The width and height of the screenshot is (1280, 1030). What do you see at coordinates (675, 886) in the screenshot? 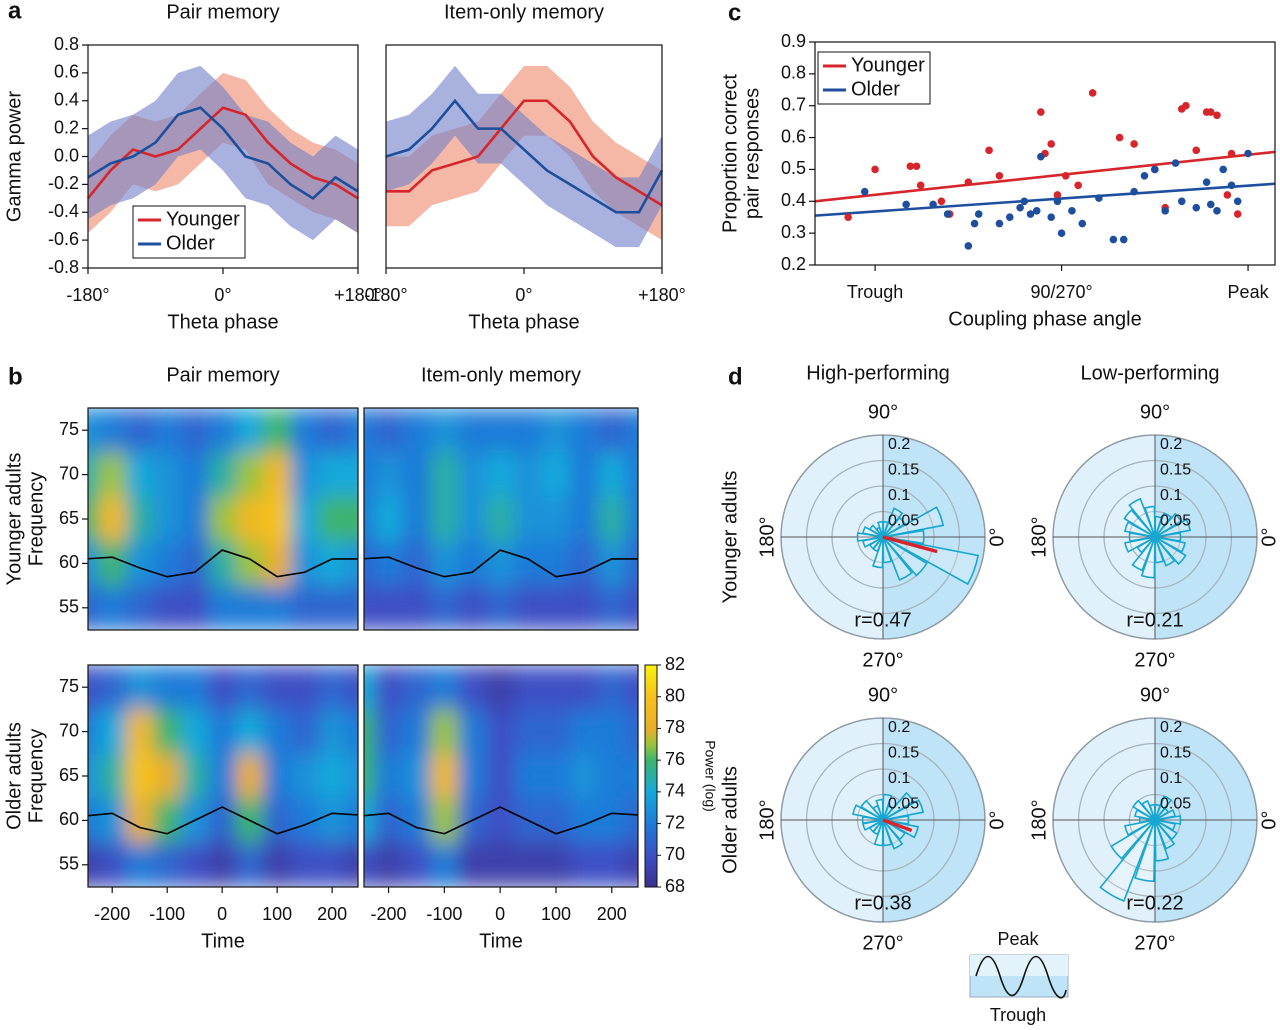
I see `colorbar-tick-label: 68` at bounding box center [675, 886].